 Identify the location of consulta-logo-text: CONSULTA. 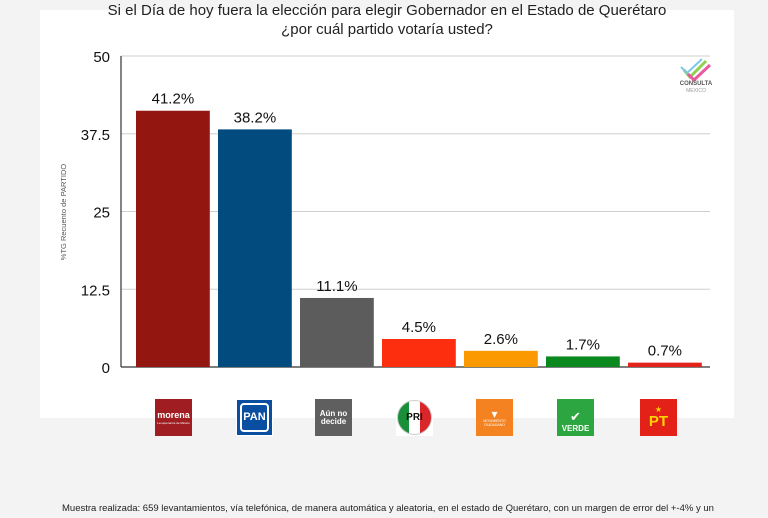
(696, 84).